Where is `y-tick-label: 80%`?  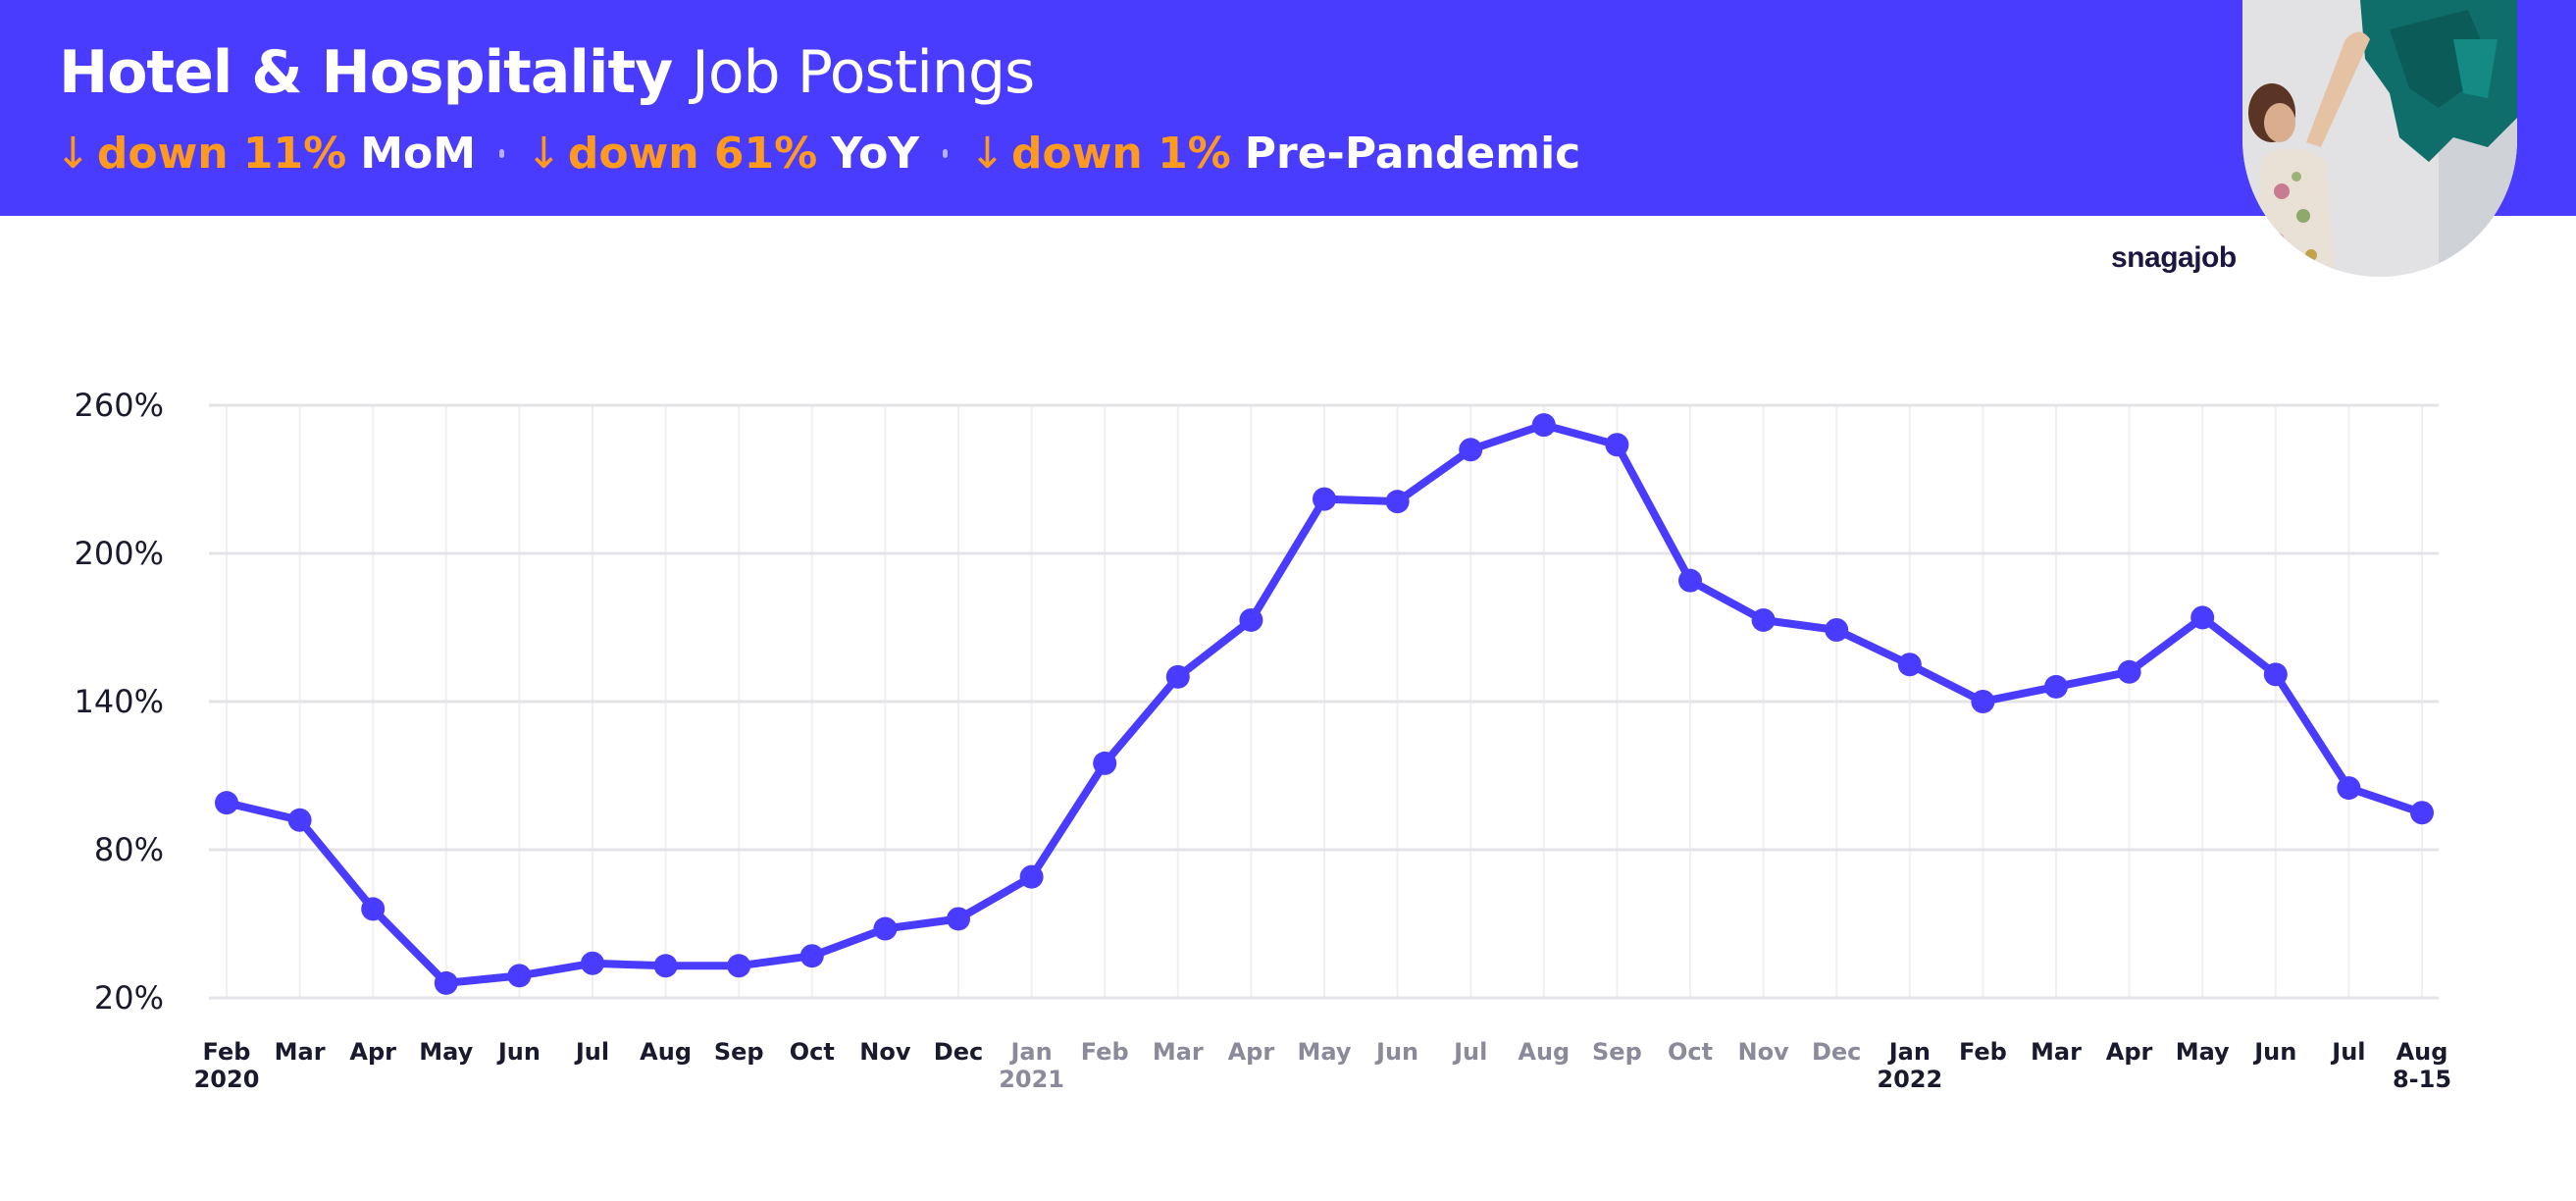
y-tick-label: 80% is located at coordinates (129, 849).